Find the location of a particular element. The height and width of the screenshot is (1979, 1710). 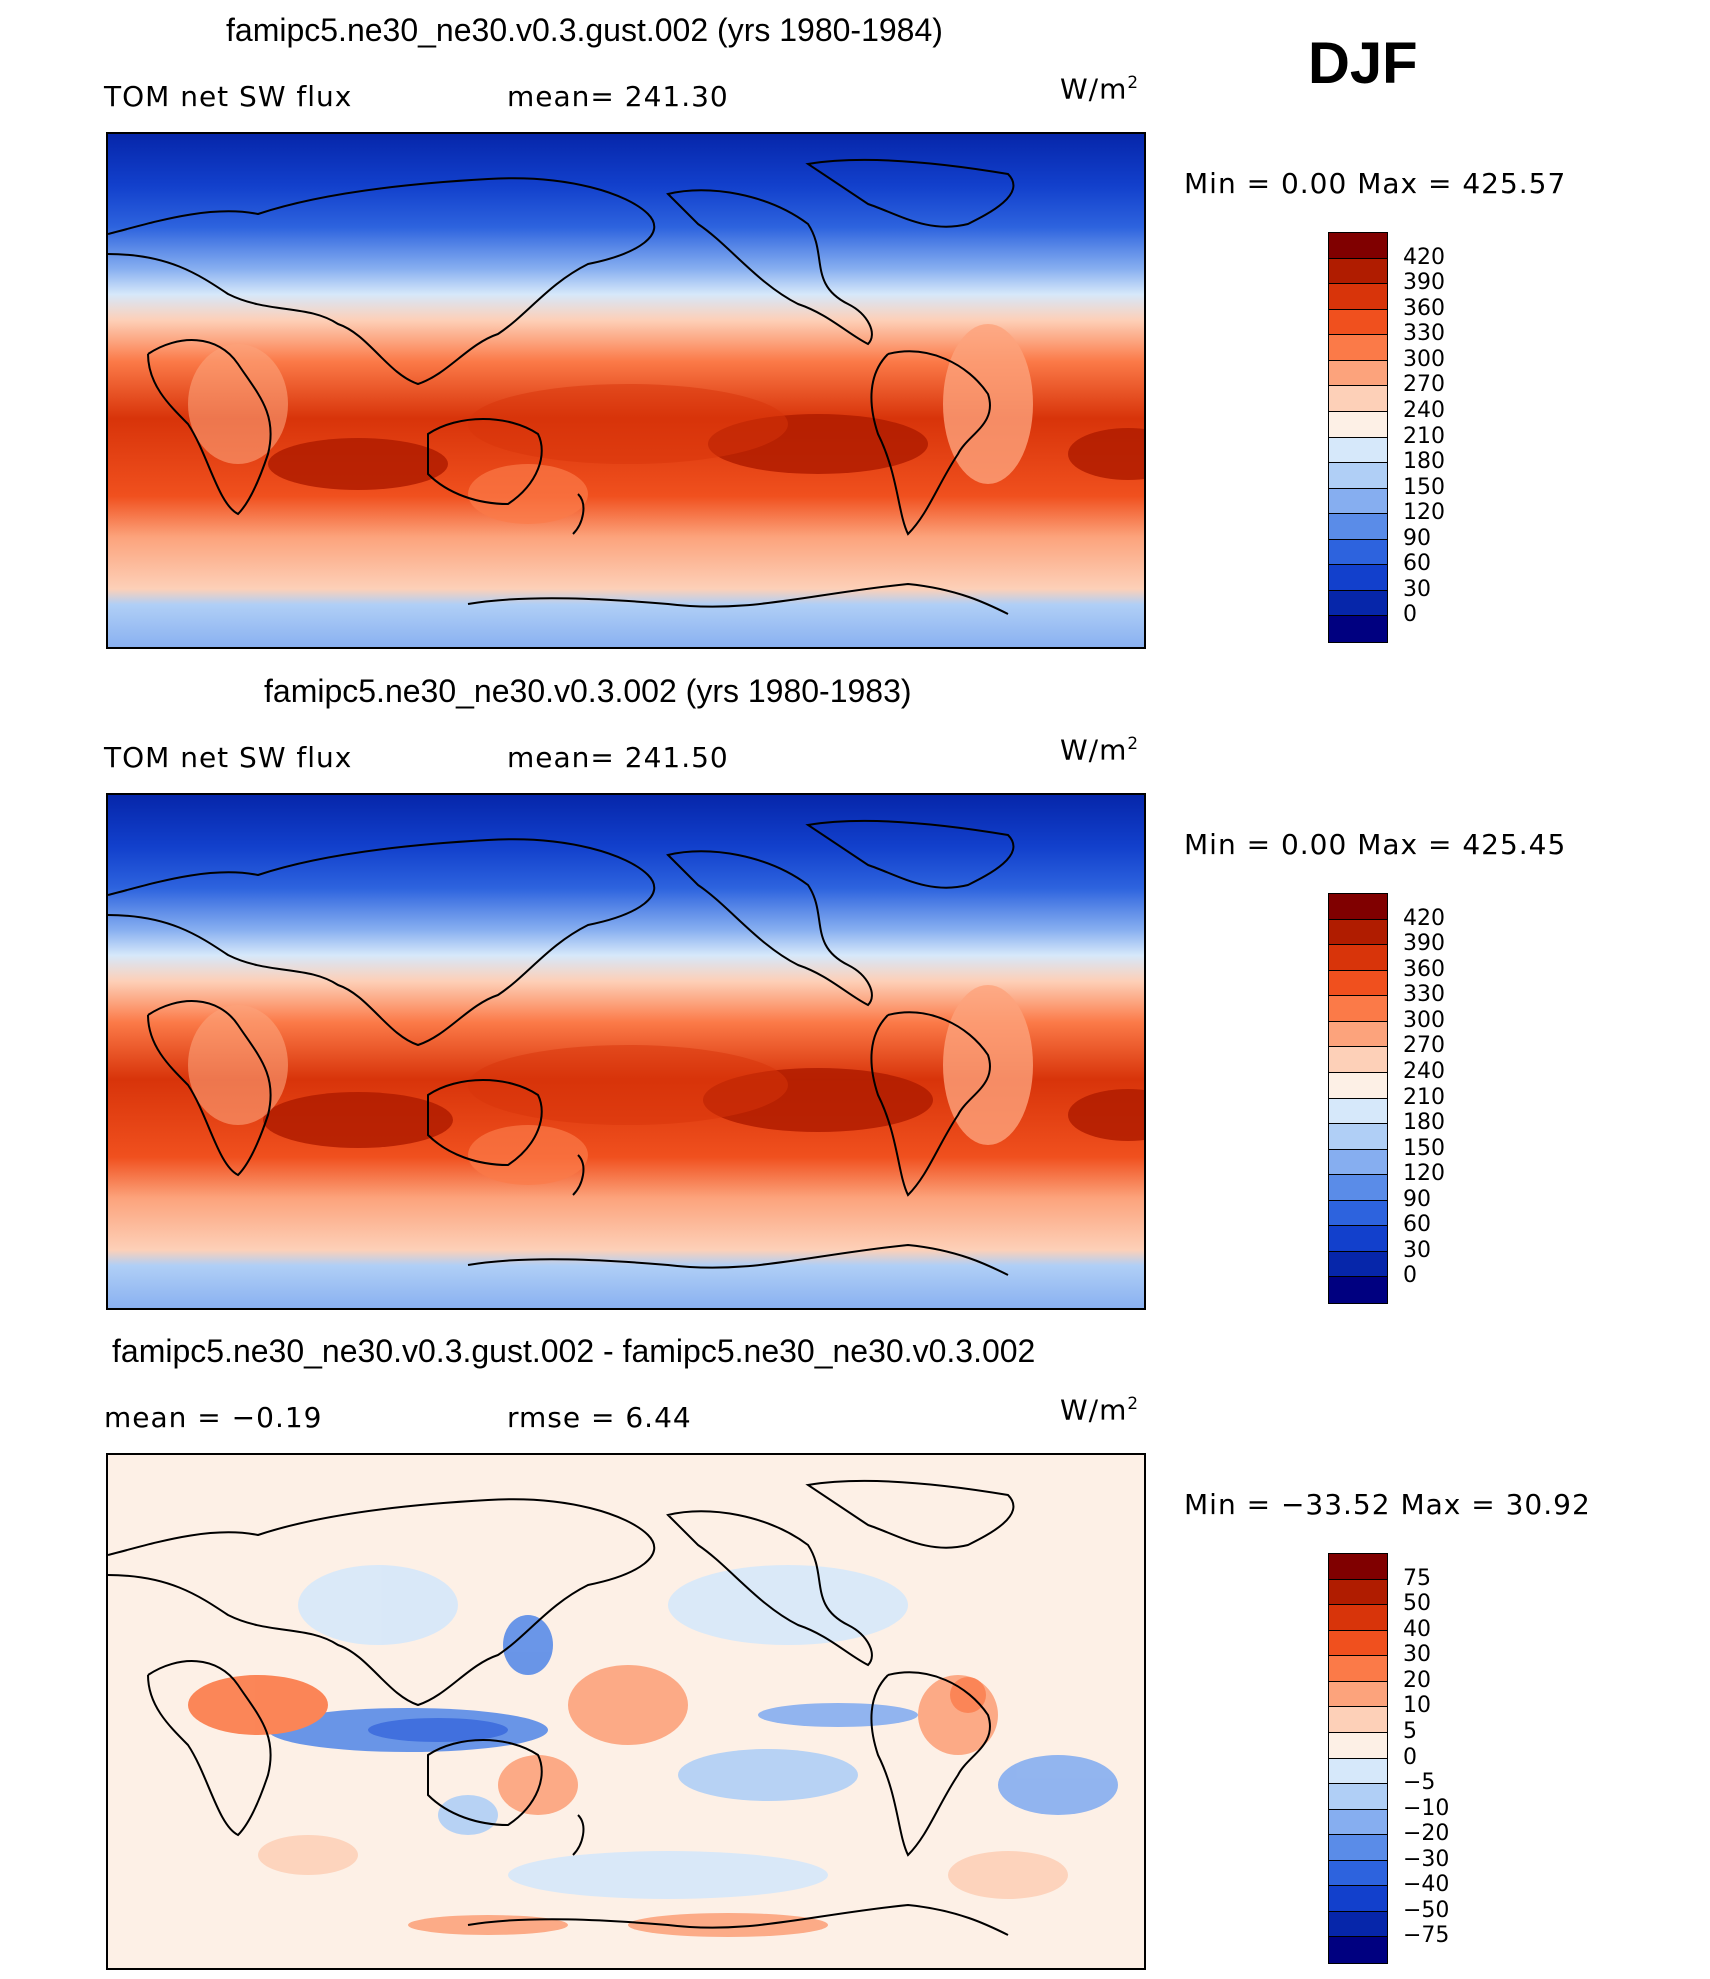

colorbar-tick-label: 50 is located at coordinates (1417, 1604).